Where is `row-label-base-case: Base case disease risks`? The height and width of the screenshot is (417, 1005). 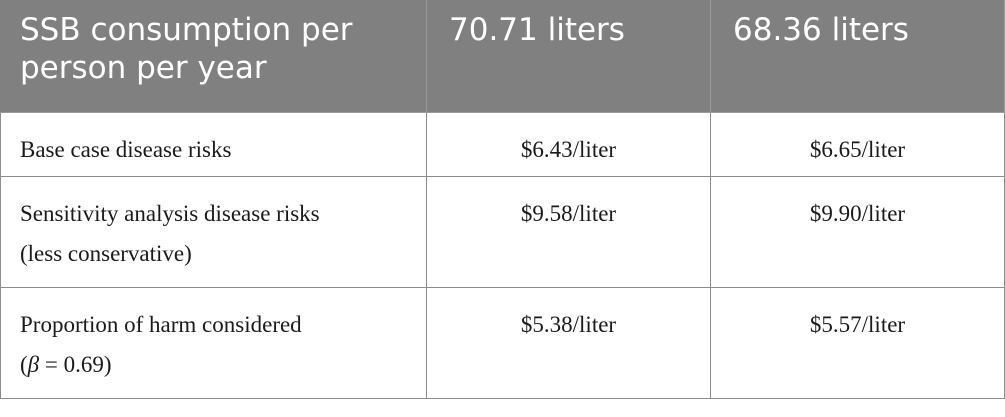 row-label-base-case: Base case disease risks is located at coordinates (213, 144).